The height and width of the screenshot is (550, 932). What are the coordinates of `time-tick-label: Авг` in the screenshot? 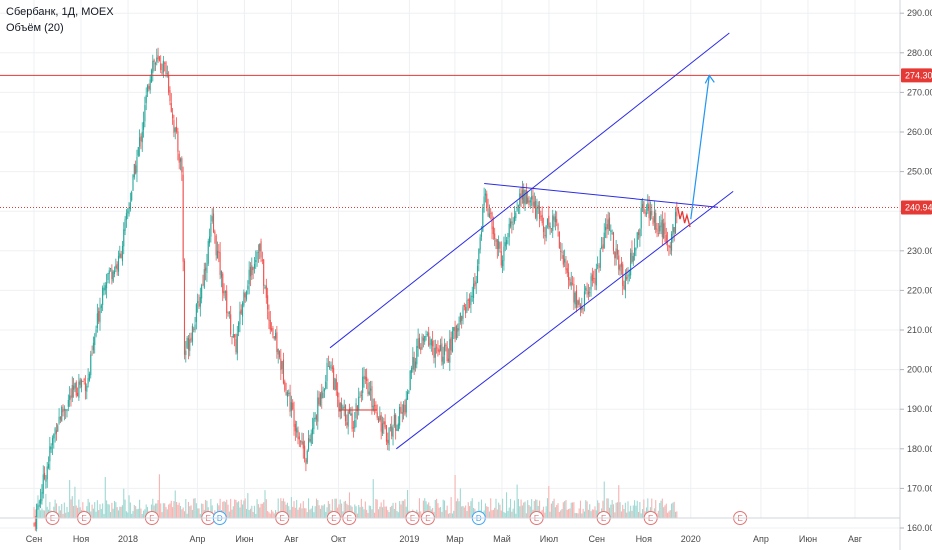 It's located at (291, 539).